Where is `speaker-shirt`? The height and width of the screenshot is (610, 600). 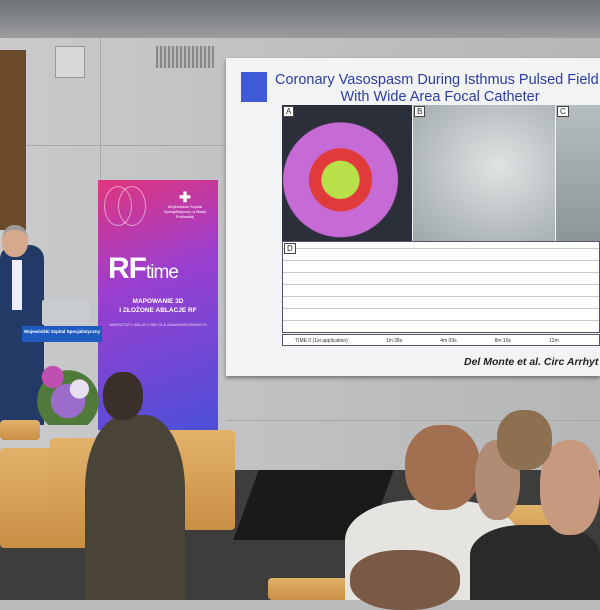 speaker-shirt is located at coordinates (17, 285).